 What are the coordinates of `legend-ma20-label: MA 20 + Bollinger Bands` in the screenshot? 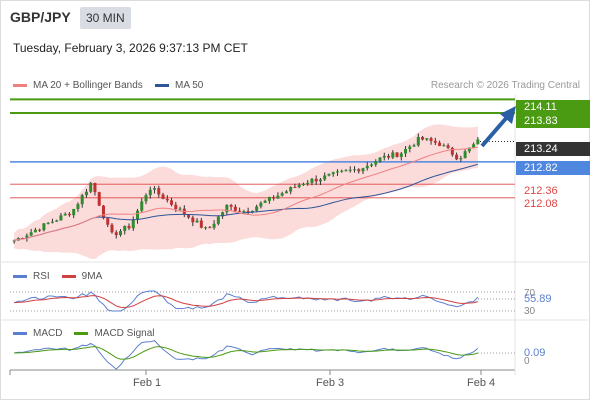 It's located at (88, 85).